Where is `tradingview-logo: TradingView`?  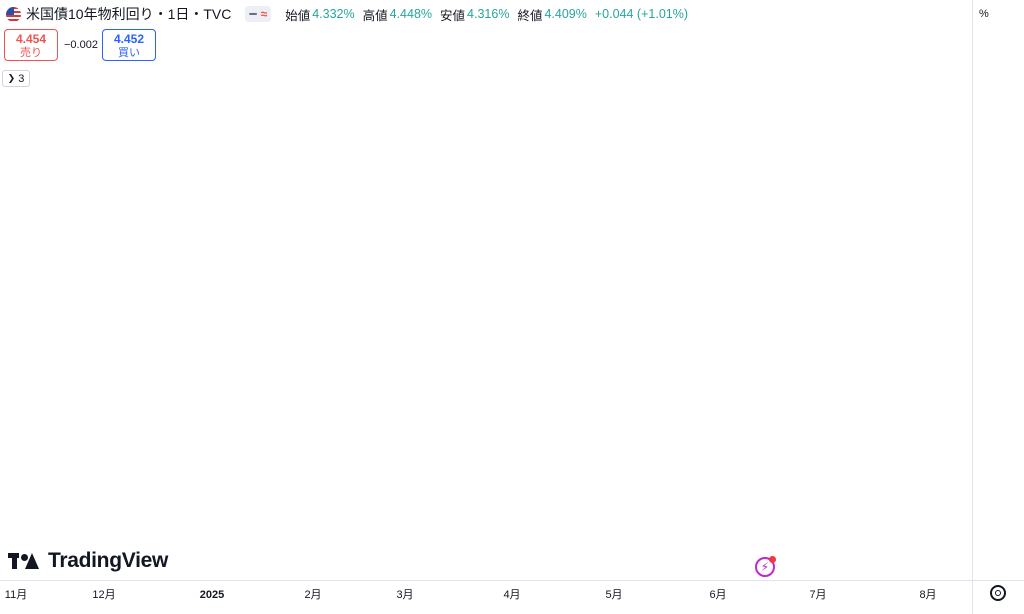
tradingview-logo: TradingView is located at coordinates (88, 561).